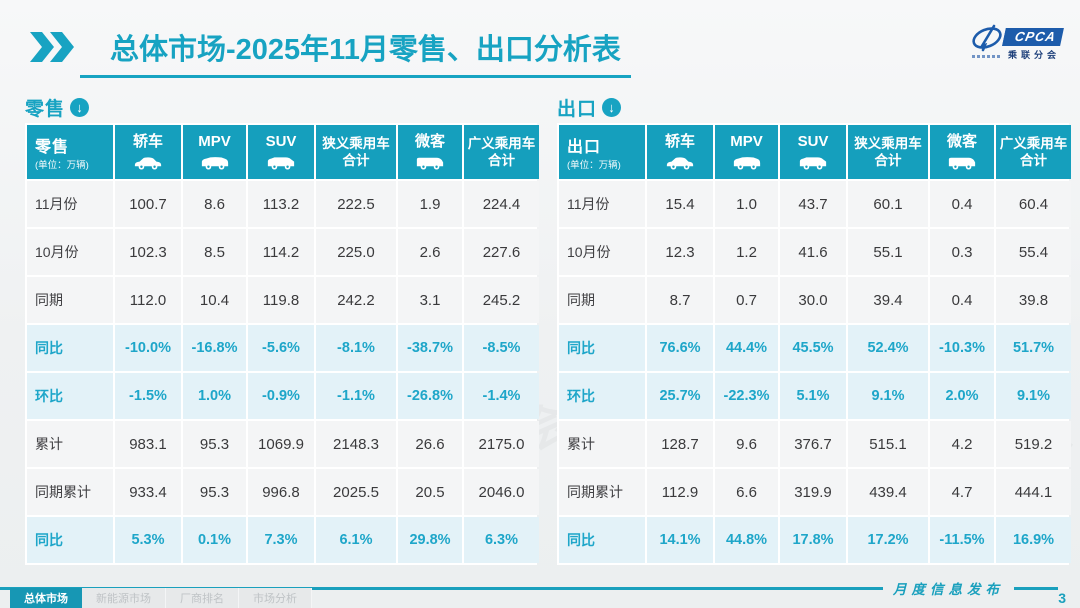 This screenshot has width=1080, height=608. What do you see at coordinates (281, 348) in the screenshot?
I see `table-cell: -5.6%` at bounding box center [281, 348].